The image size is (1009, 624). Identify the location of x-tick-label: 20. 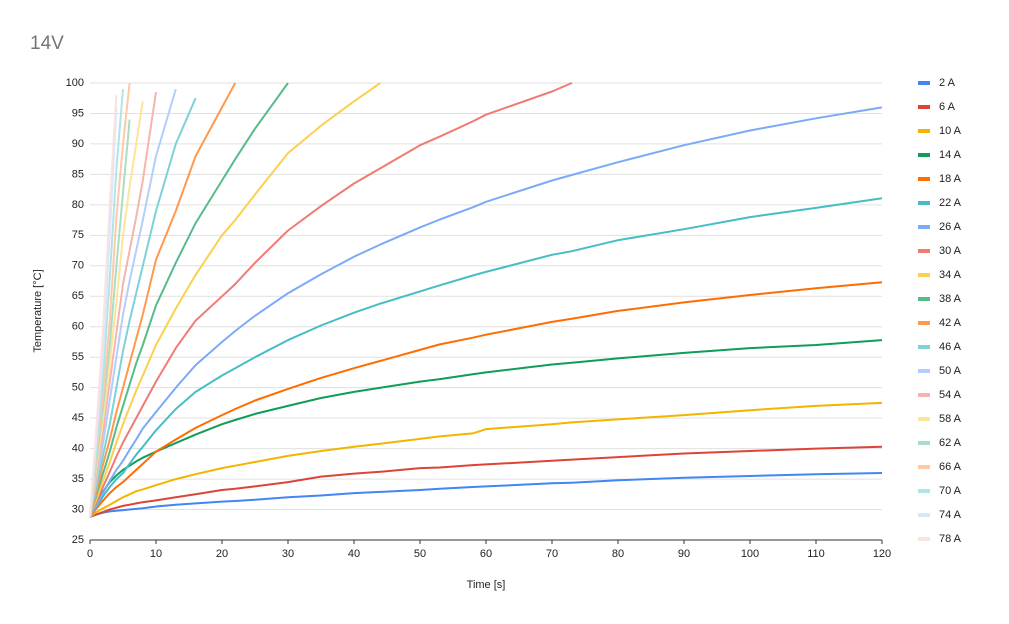
(222, 554).